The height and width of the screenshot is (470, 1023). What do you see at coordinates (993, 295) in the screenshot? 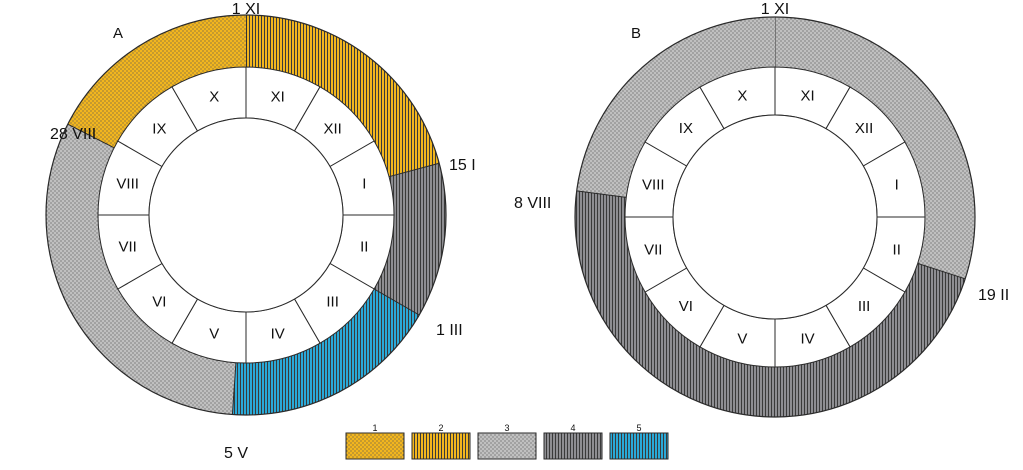
I see `date-label: 19 II` at bounding box center [993, 295].